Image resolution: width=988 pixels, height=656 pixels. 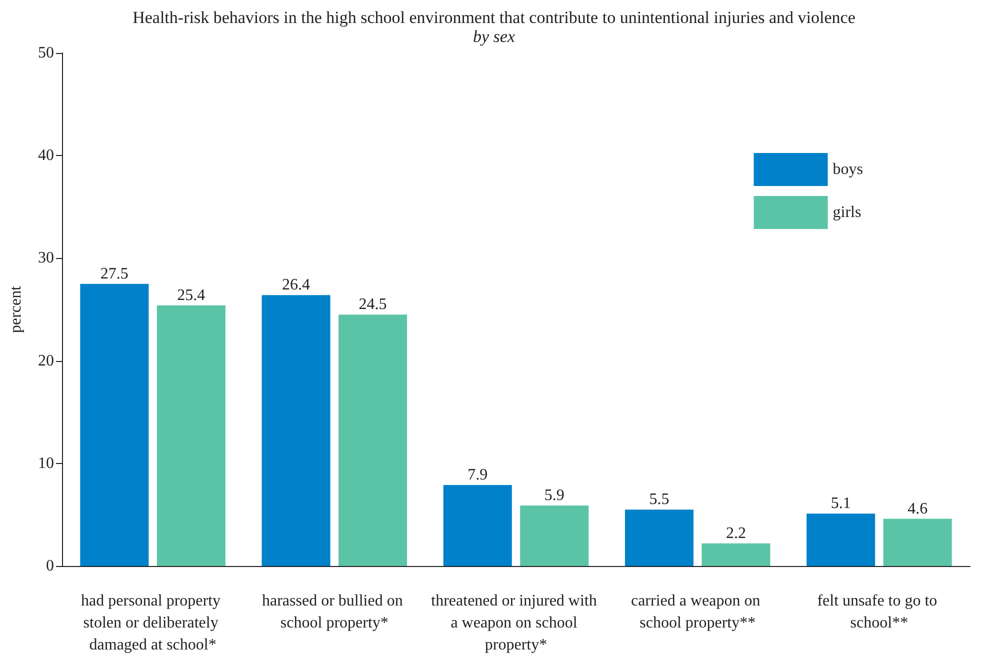 What do you see at coordinates (334, 612) in the screenshot?
I see `x-tick-label: harassed or bullied on school property*` at bounding box center [334, 612].